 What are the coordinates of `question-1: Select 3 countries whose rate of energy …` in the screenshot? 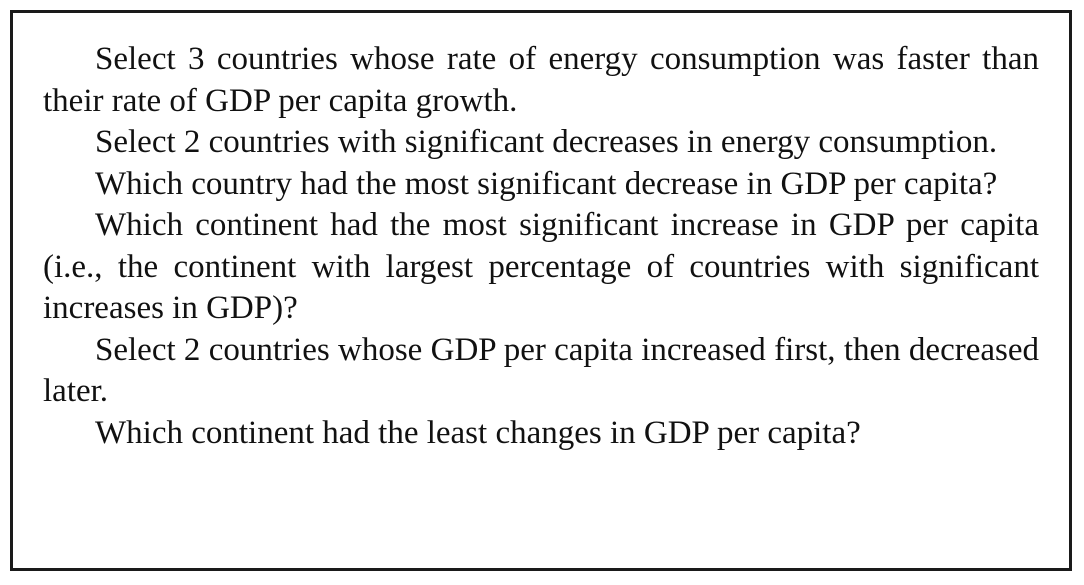 It's located at (541, 80).